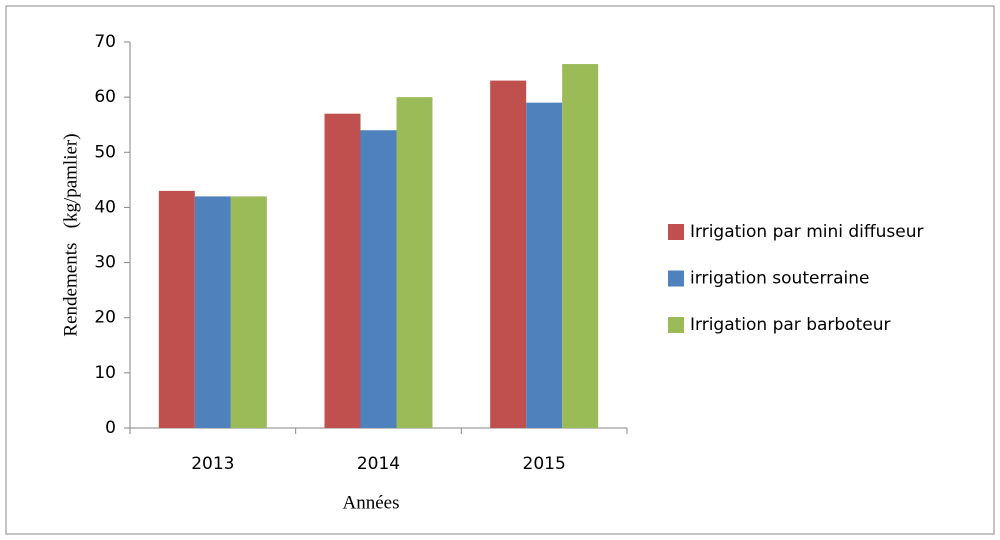 Image resolution: width=1000 pixels, height=540 pixels. I want to click on x-axis-label: Années, so click(371, 502).